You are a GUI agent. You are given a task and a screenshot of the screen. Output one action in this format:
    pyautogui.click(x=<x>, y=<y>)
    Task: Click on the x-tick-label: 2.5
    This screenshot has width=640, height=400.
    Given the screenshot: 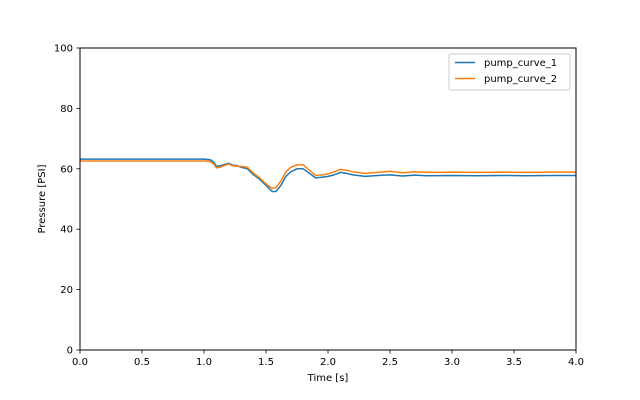 What is the action you would take?
    pyautogui.click(x=390, y=362)
    